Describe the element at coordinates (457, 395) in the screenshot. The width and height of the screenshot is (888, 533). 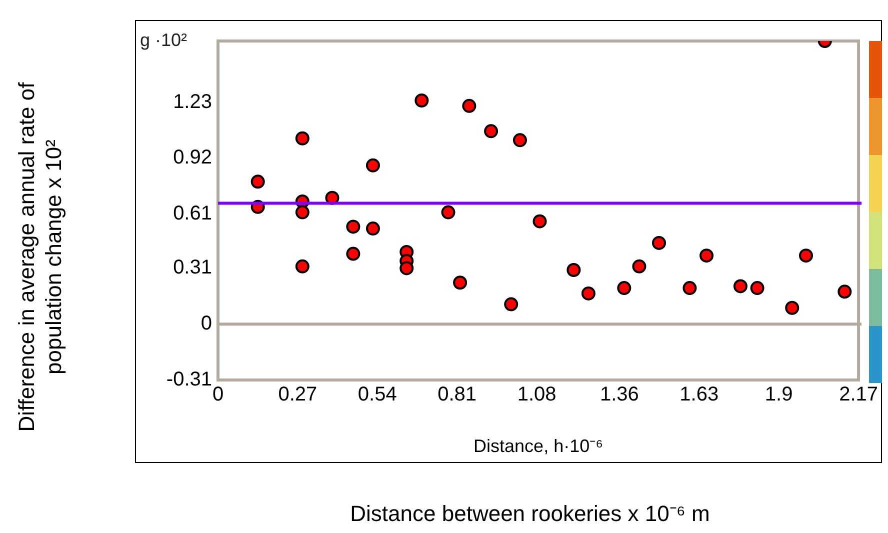
I see `x-tick-label: 0.81` at that location.